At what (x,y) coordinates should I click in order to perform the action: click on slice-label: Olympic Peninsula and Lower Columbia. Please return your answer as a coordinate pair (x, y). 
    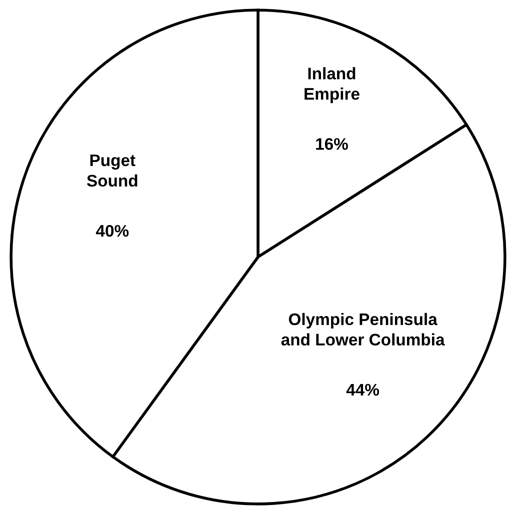
    Looking at the image, I should click on (363, 329).